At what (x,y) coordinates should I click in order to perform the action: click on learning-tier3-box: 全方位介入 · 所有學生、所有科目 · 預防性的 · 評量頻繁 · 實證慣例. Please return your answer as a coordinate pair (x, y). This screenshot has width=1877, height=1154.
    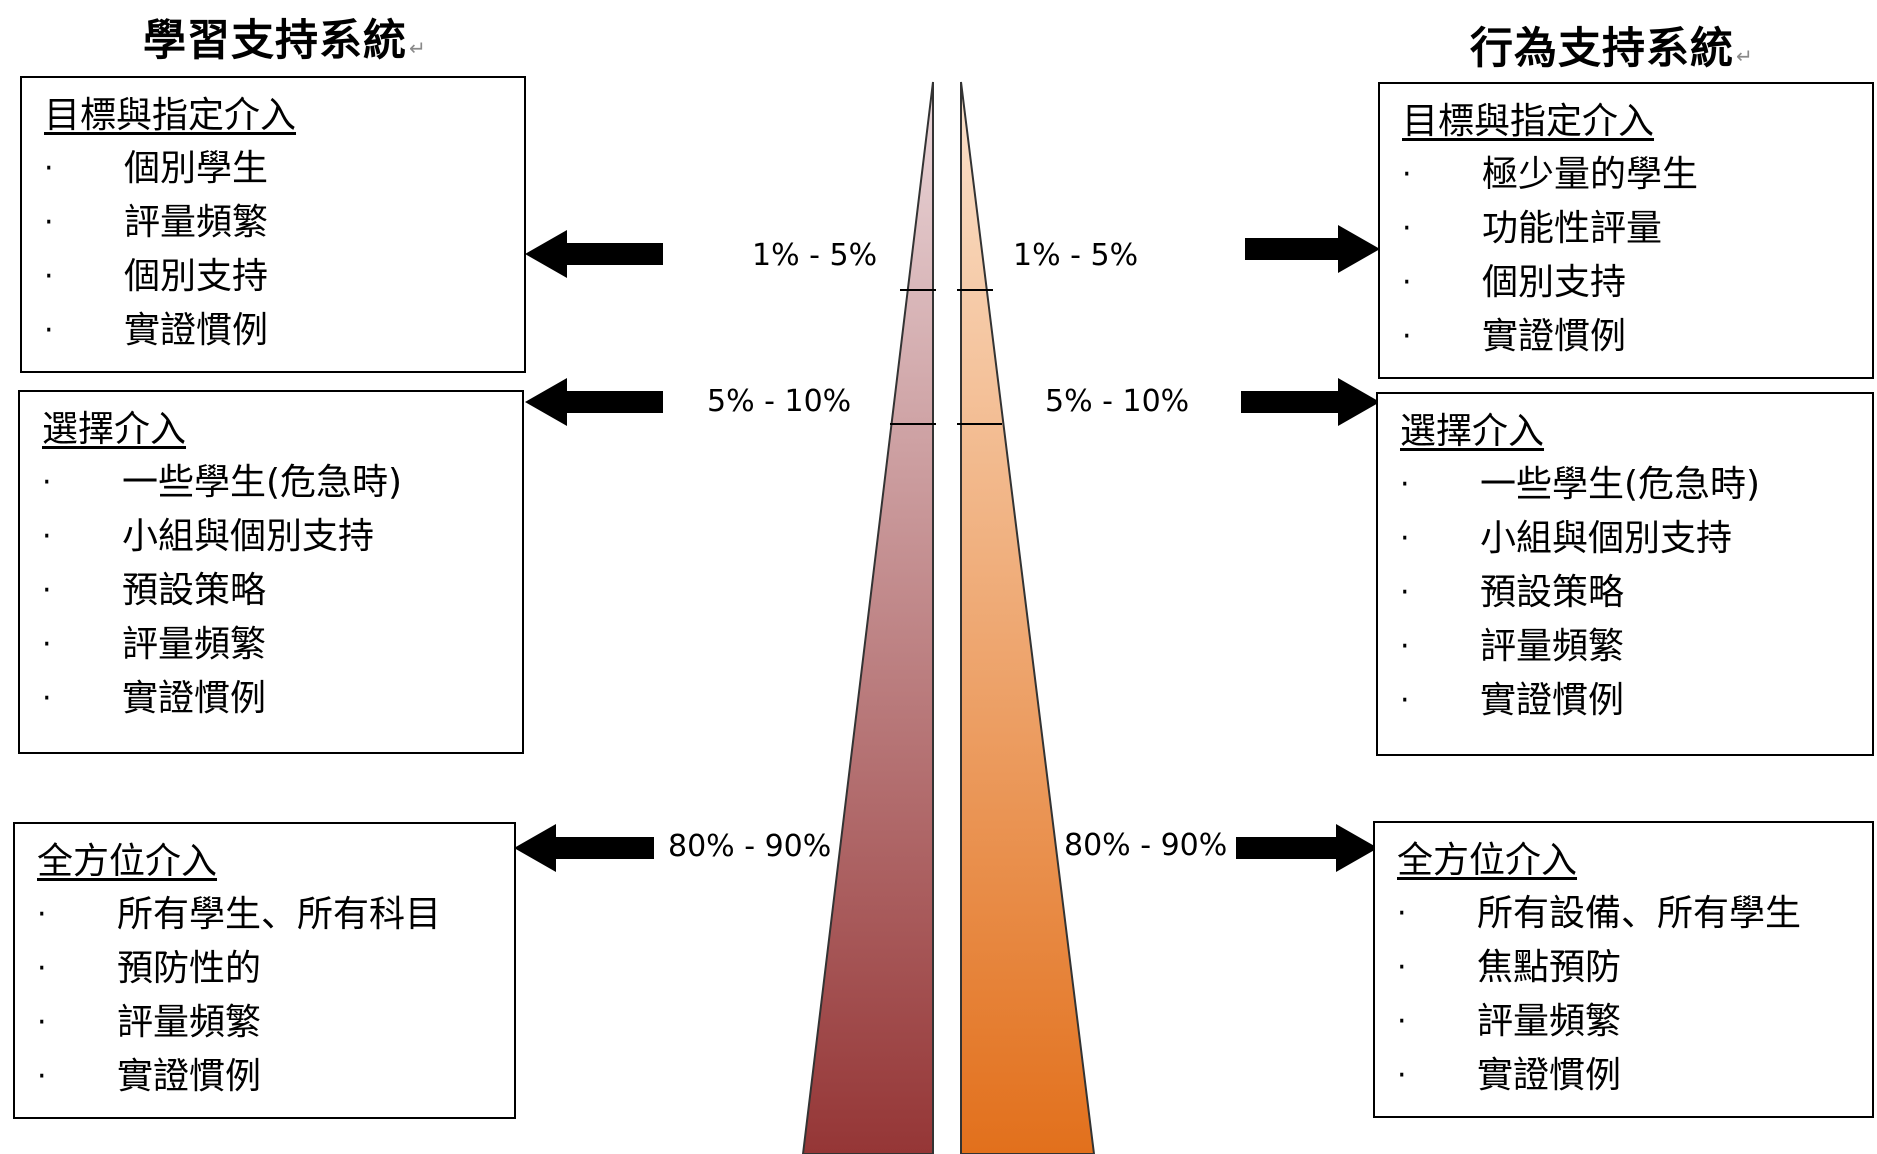
    Looking at the image, I should click on (264, 970).